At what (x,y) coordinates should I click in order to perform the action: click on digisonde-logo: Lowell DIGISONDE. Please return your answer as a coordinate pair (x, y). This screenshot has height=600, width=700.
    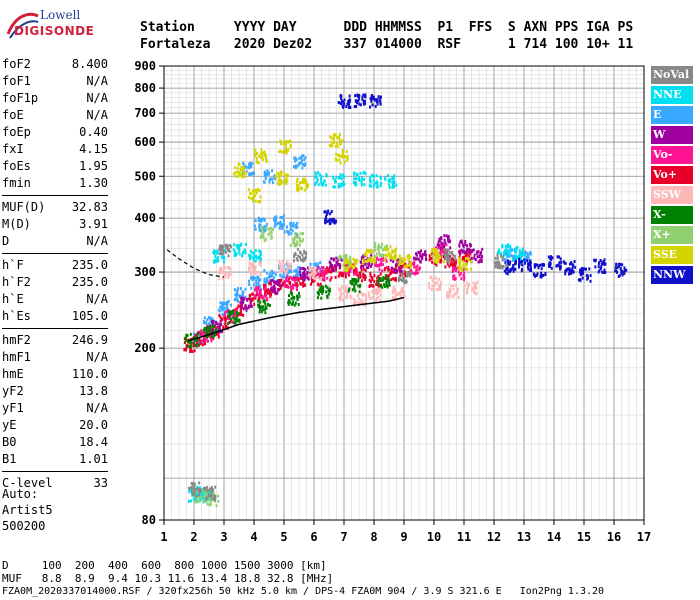
    Looking at the image, I should click on (49, 24).